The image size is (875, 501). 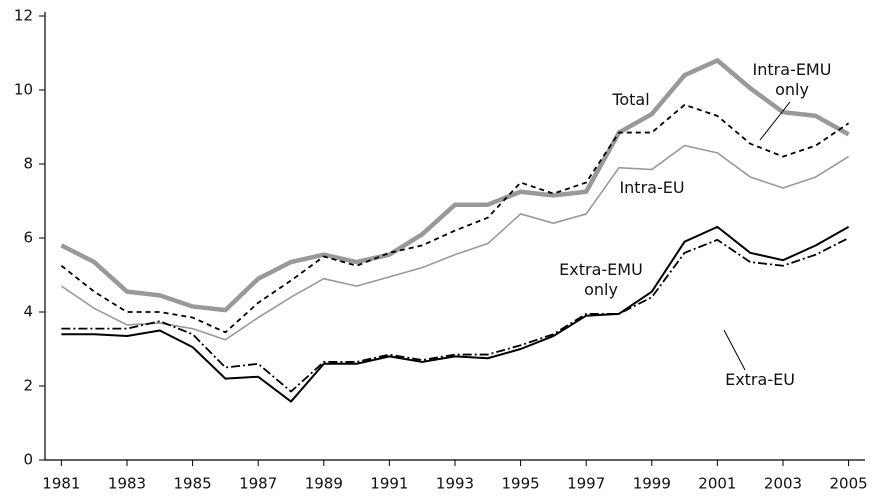 What do you see at coordinates (389, 484) in the screenshot?
I see `x-tick-label: 1991` at bounding box center [389, 484].